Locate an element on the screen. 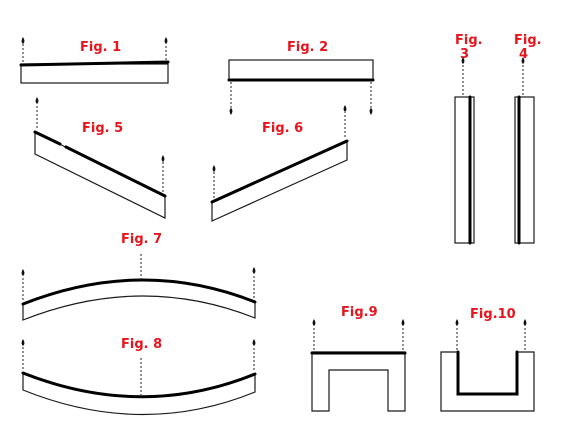 This screenshot has height=440, width=567. figure-3: Fig. 3 is located at coordinates (468, 139).